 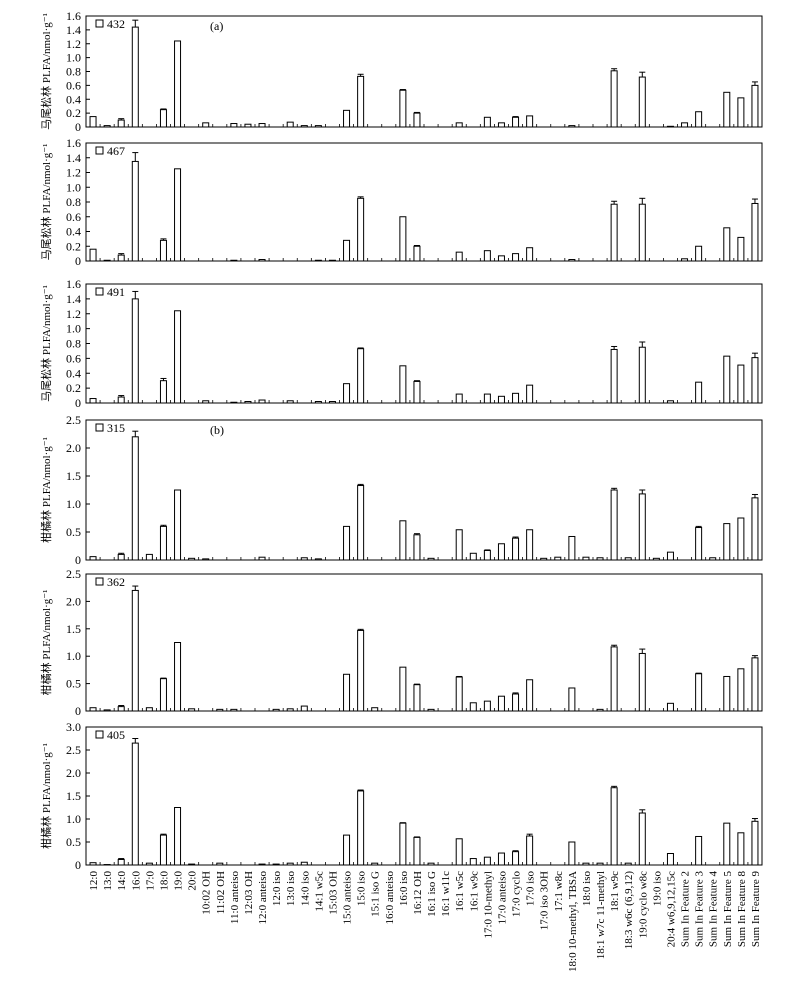 I want to click on x-tick-label: 17:0 cyclo, so click(x=517, y=894).